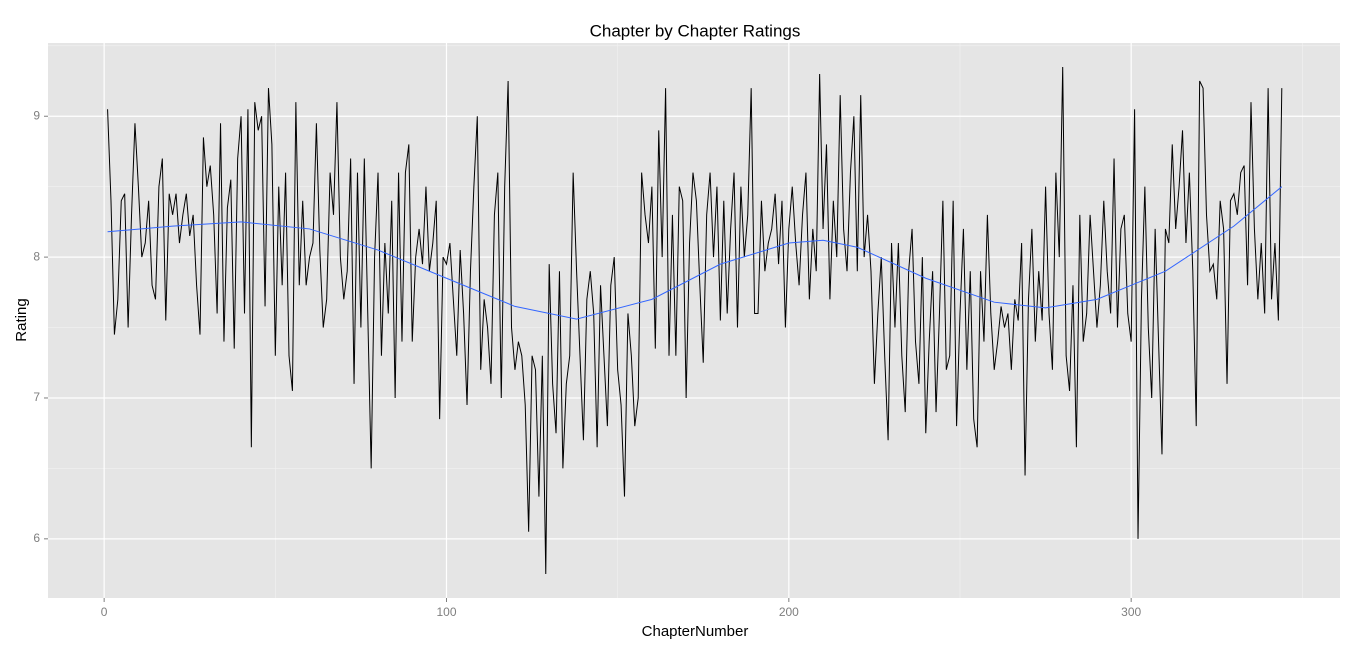  Describe the element at coordinates (695, 631) in the screenshot. I see `x-axis-label: ChapterNumber` at that location.